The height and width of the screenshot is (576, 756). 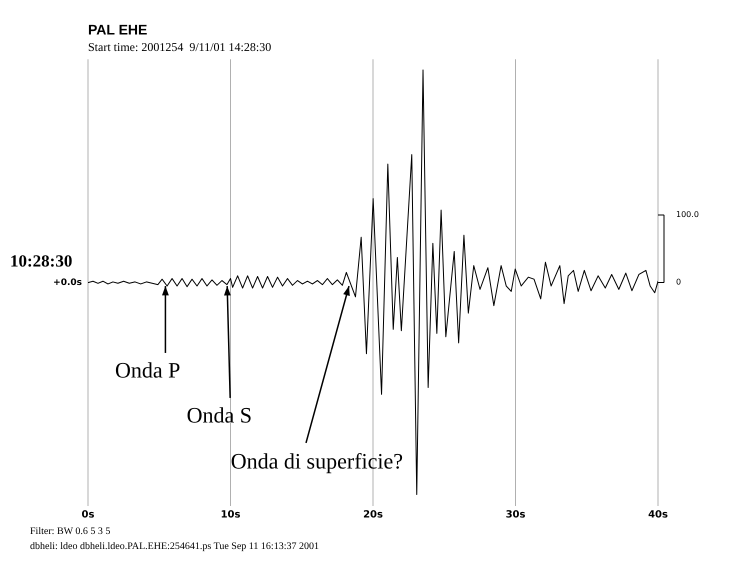 What do you see at coordinates (687, 214) in the screenshot?
I see `y-tick-label: 100.0` at bounding box center [687, 214].